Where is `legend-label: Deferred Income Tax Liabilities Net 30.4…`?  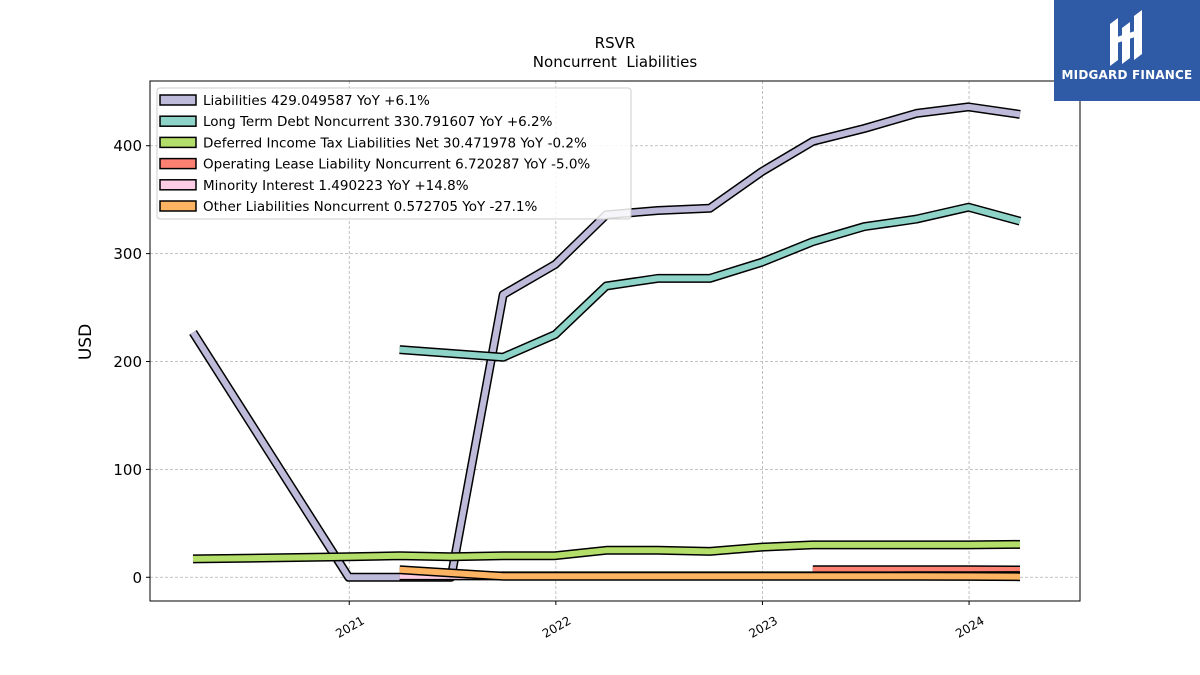
legend-label: Deferred Income Tax Liabilities Net 30.4… is located at coordinates (395, 143).